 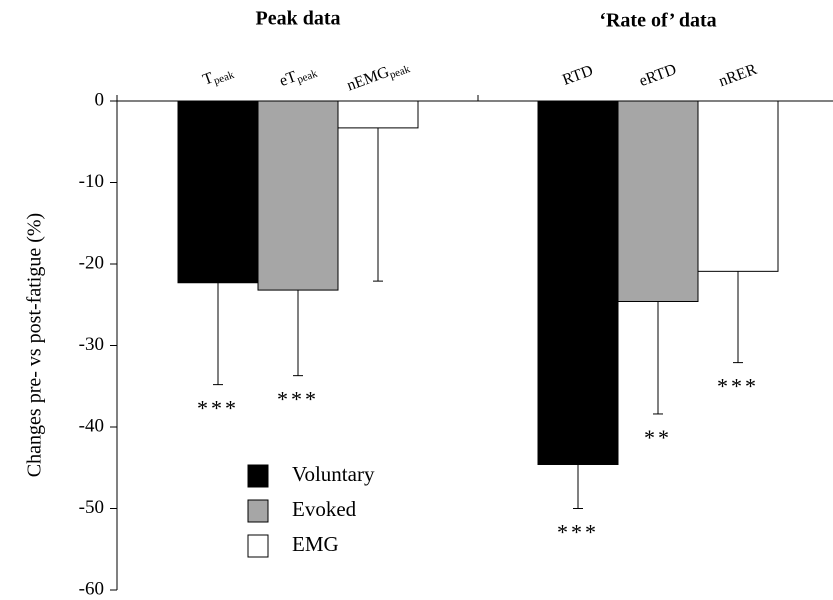 I want to click on group-label: Peak data, so click(x=298, y=19).